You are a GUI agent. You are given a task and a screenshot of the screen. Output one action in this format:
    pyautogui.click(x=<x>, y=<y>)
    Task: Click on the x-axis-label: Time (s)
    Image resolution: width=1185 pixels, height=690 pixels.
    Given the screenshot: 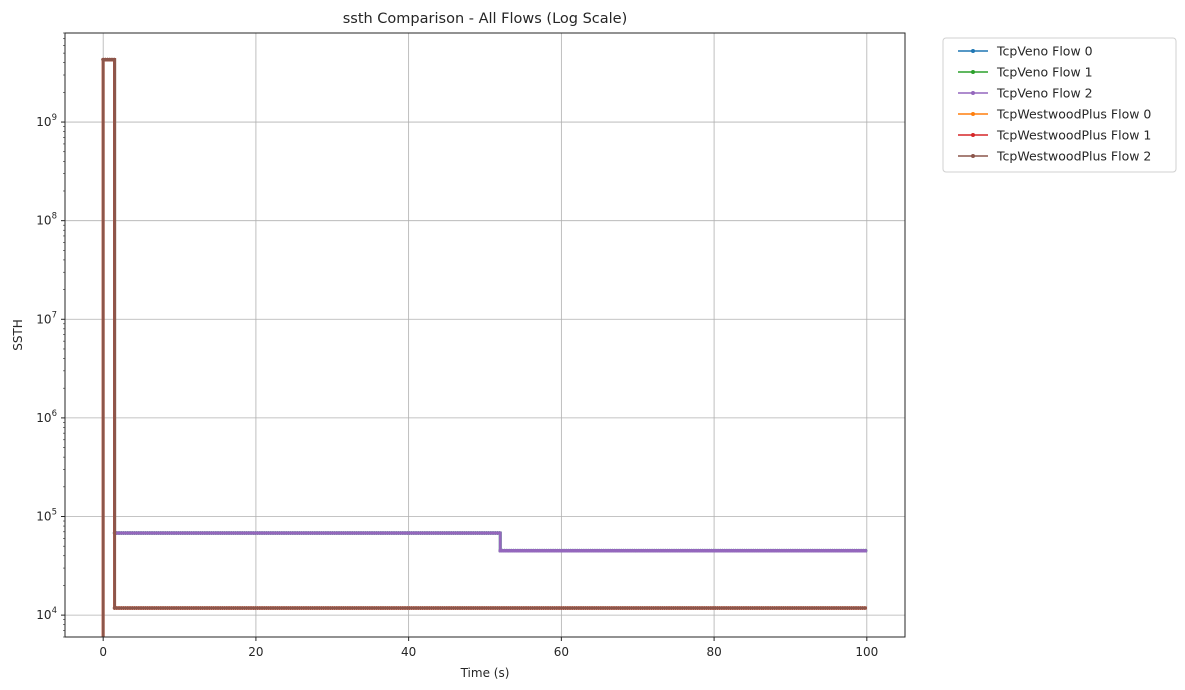 What is the action you would take?
    pyautogui.click(x=485, y=673)
    